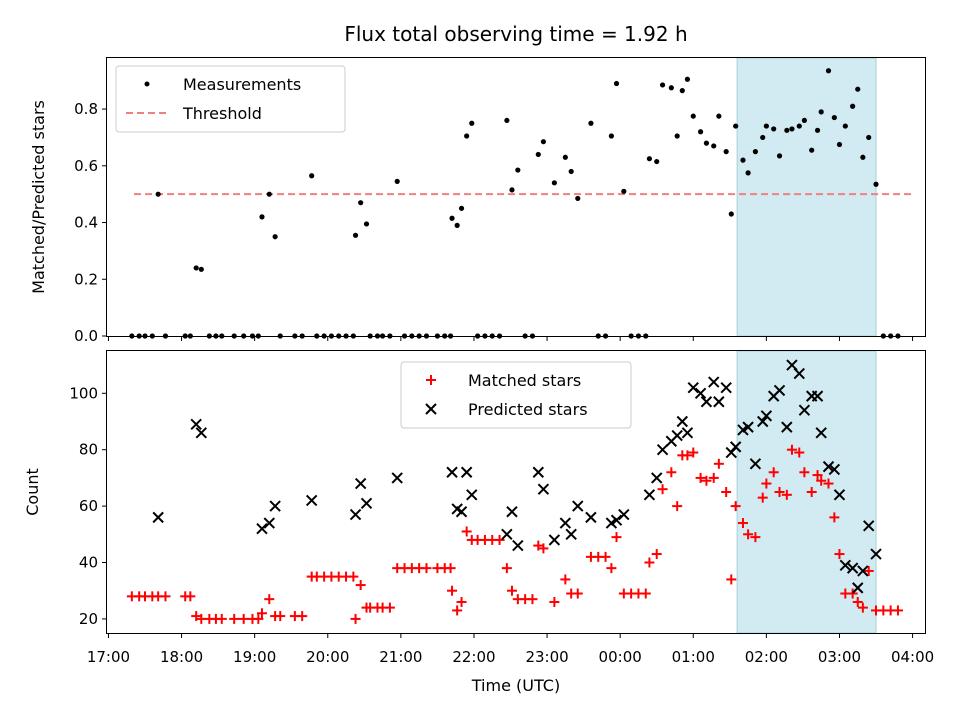  What do you see at coordinates (86, 279) in the screenshot?
I see `y-tick-label: 0.2` at bounding box center [86, 279].